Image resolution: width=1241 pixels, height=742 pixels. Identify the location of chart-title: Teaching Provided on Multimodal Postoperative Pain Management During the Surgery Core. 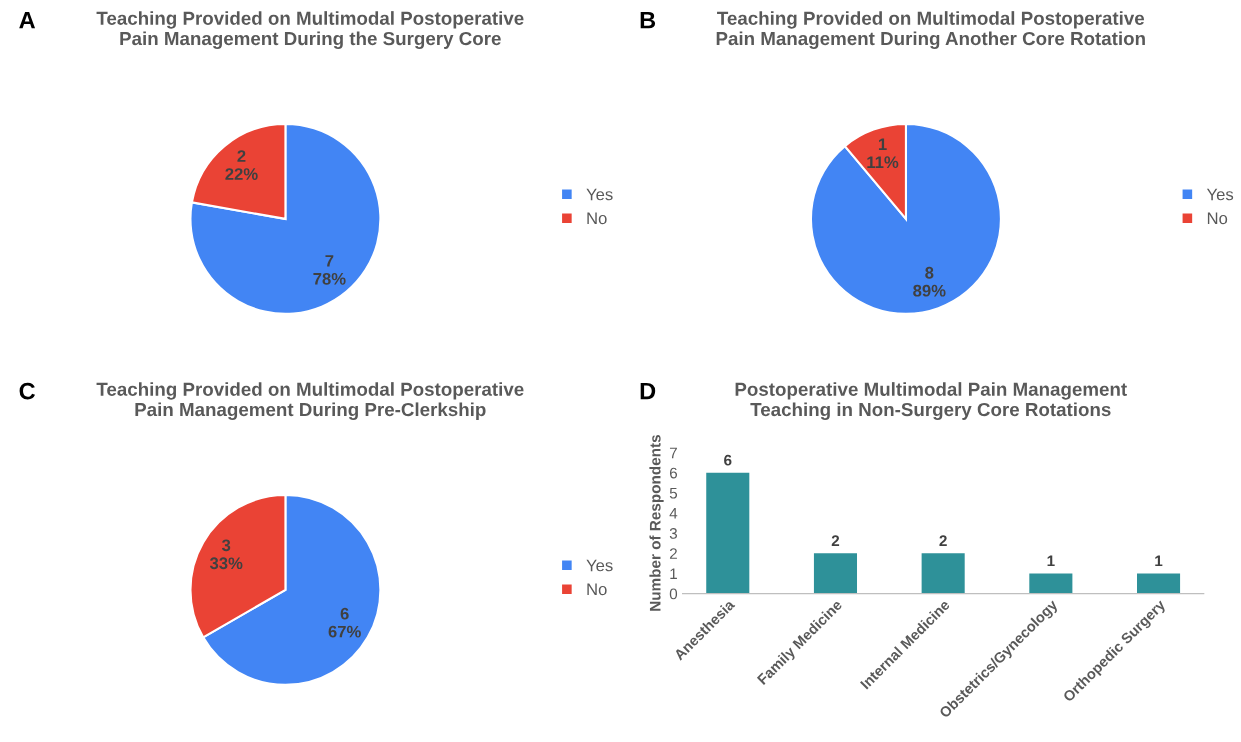
(310, 30).